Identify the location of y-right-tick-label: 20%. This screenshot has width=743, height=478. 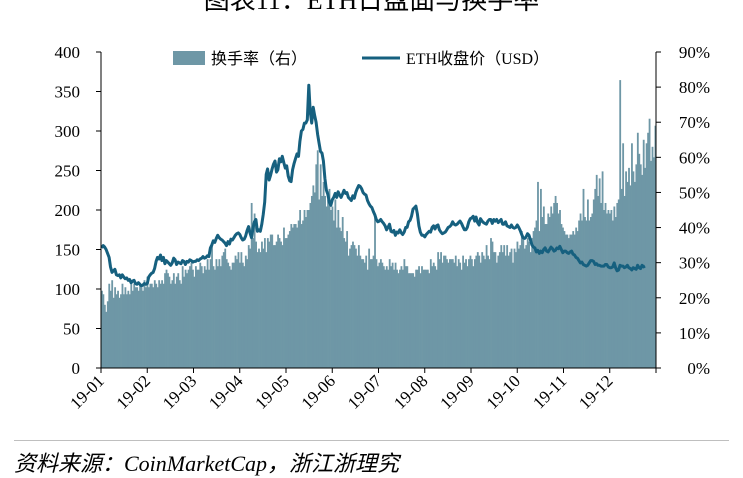
(694, 298).